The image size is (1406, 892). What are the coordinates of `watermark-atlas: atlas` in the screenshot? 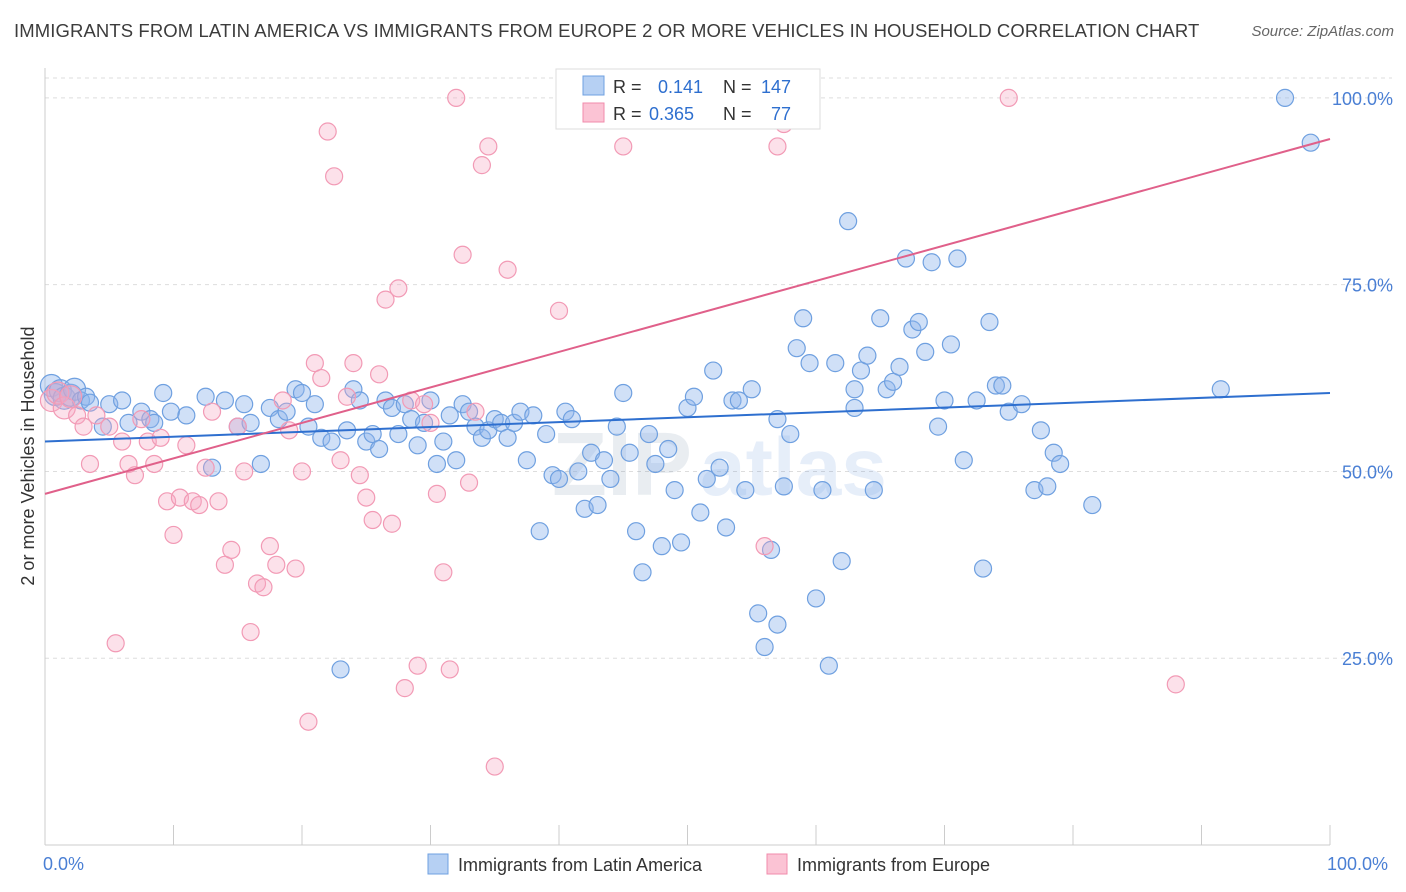 It's located at (793, 467).